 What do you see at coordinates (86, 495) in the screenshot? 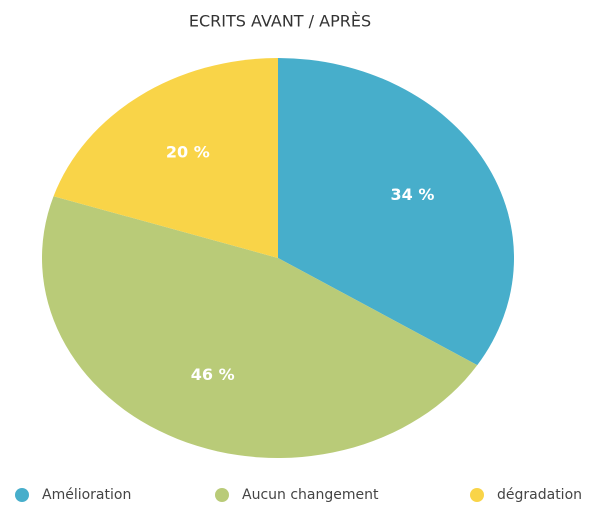
I see `legend-label: Amélioration` at bounding box center [86, 495].